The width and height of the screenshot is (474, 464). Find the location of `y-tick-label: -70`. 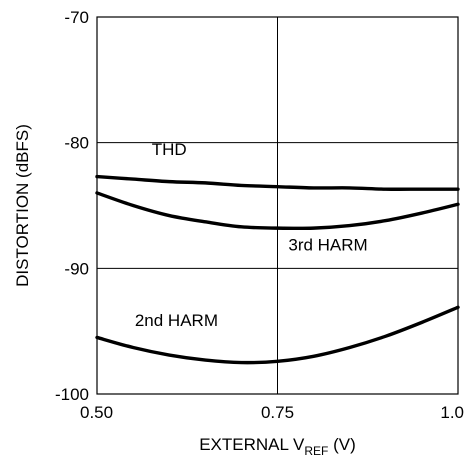

y-tick-label: -70 is located at coordinates (76, 17).